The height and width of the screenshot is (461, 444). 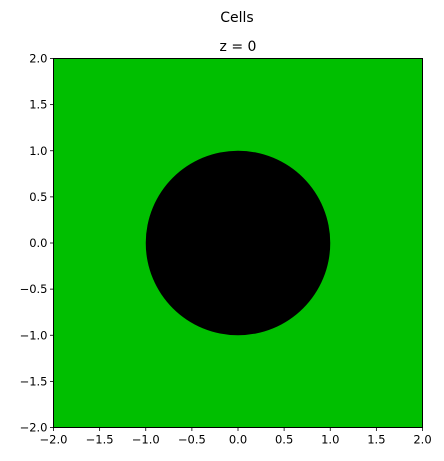 What do you see at coordinates (284, 440) in the screenshot?
I see `x-tick-label: 0.5` at bounding box center [284, 440].